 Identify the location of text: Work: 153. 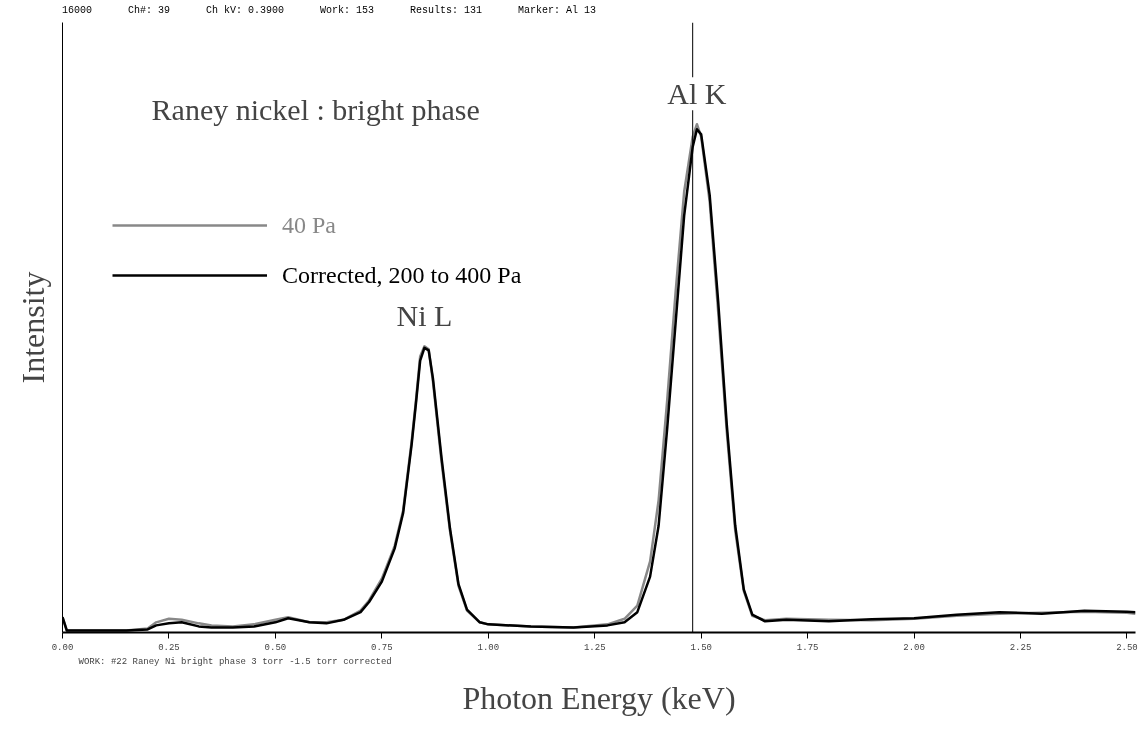
(347, 11).